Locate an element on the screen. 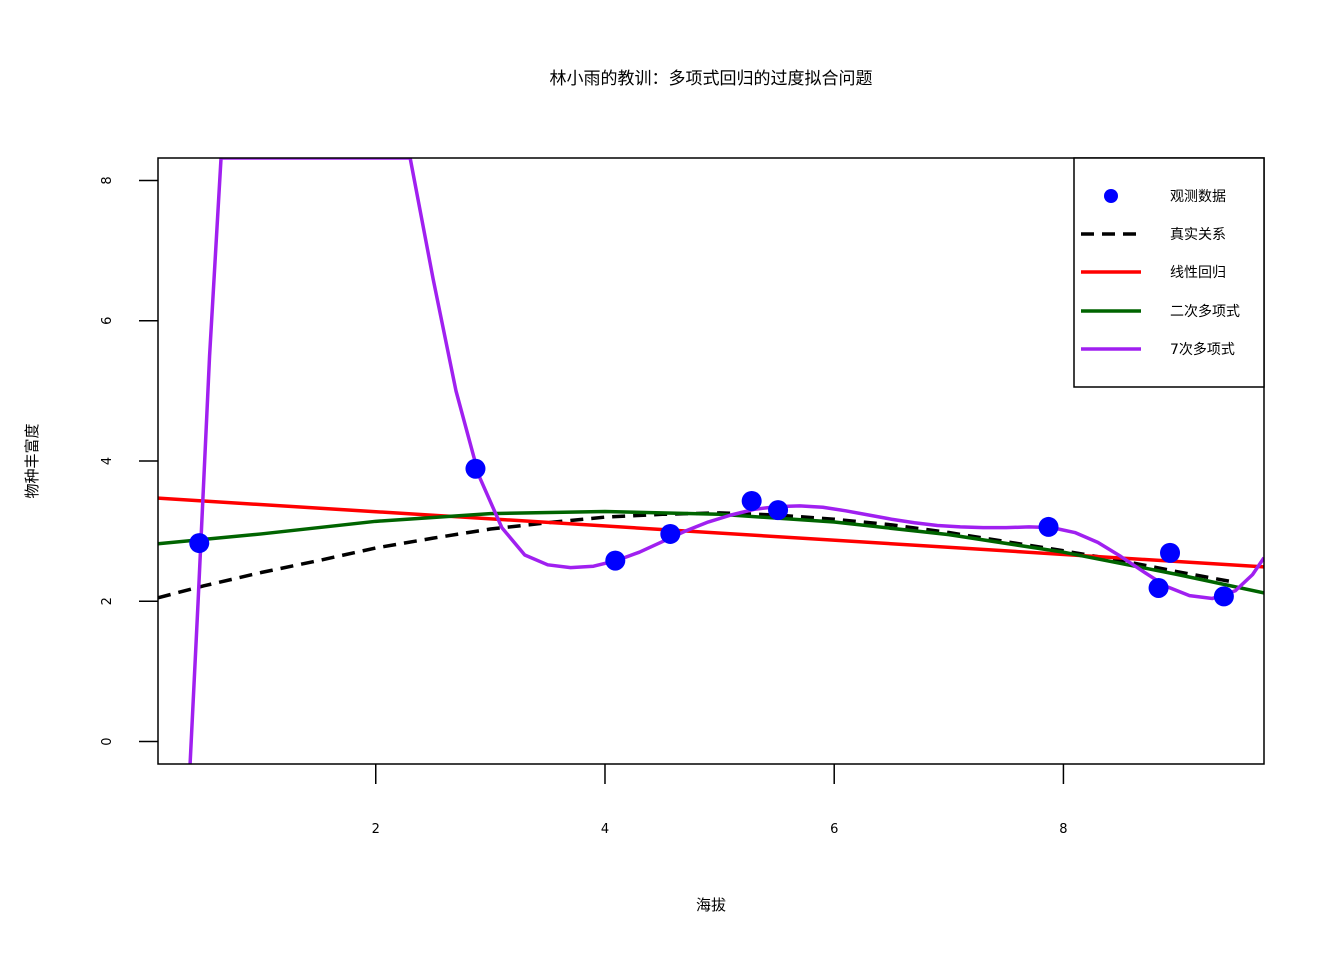 The width and height of the screenshot is (1344, 960). x-tick-label: 8 is located at coordinates (1063, 829).